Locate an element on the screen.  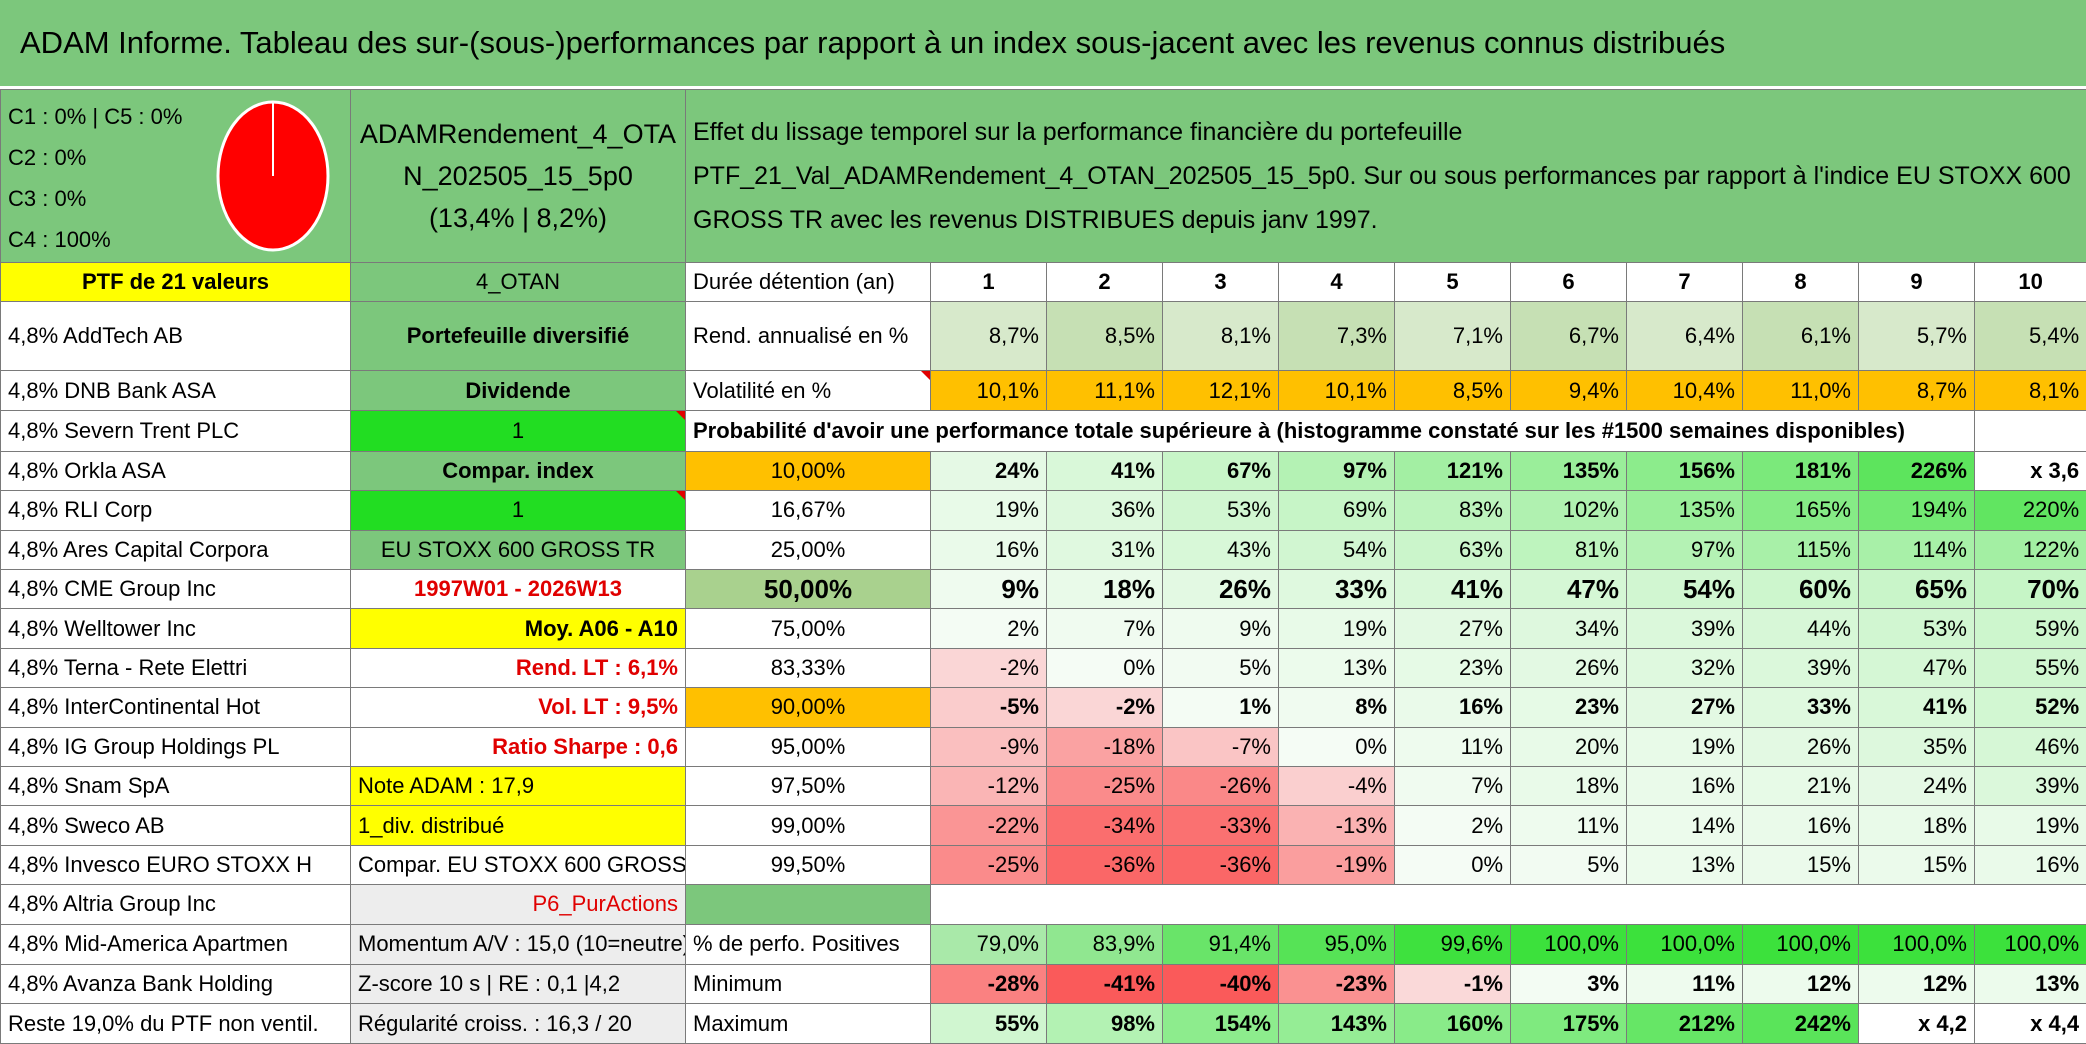
performance-value: 41% is located at coordinates (1916, 707).